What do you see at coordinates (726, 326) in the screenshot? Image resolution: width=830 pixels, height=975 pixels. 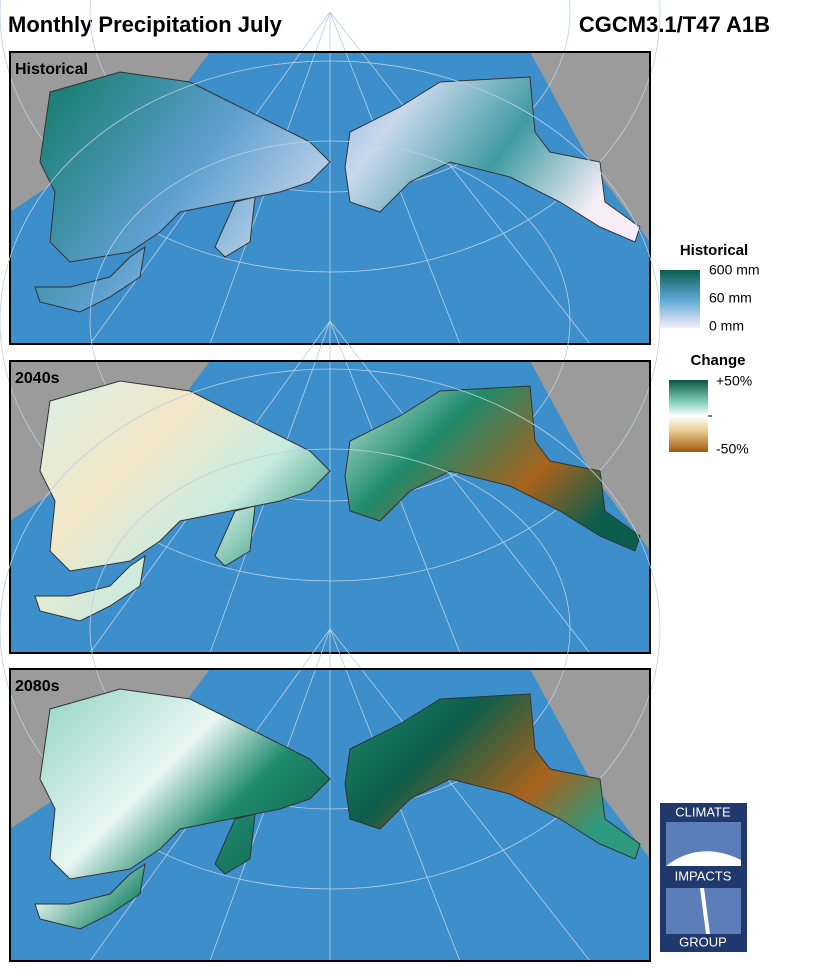 I see `legend-label: 0 mm` at bounding box center [726, 326].